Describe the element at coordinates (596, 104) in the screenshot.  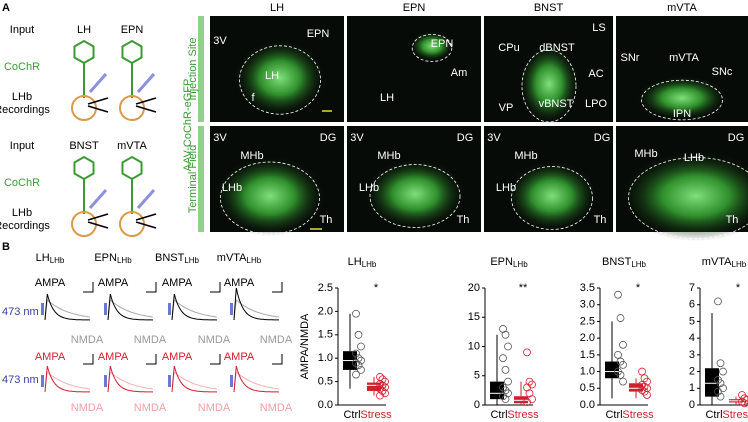
I see `region-label: LPO` at that location.